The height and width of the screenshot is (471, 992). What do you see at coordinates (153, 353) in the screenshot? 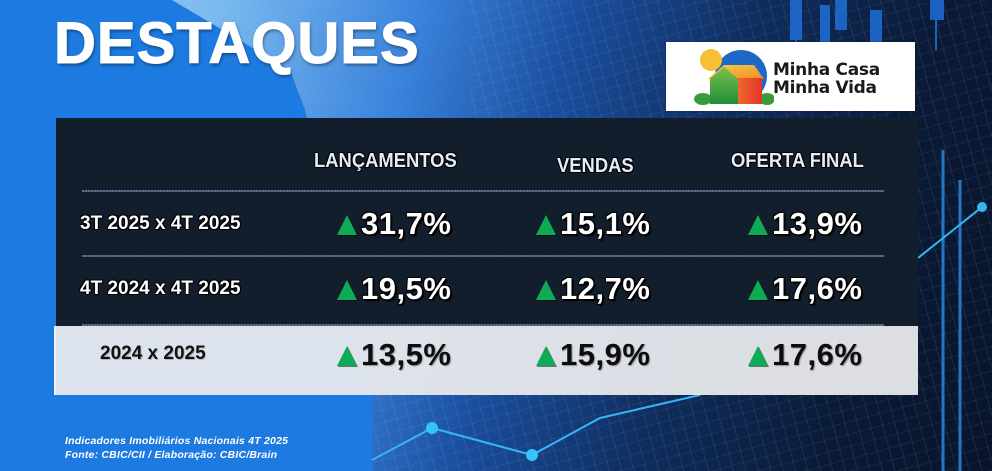
I see `row-label-annual: 2024 x 2025` at bounding box center [153, 353].